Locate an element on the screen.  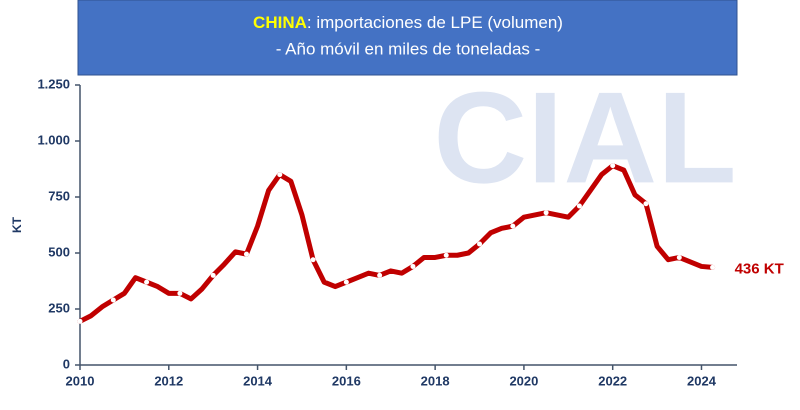
x-tick-label: 2024 is located at coordinates (702, 380).